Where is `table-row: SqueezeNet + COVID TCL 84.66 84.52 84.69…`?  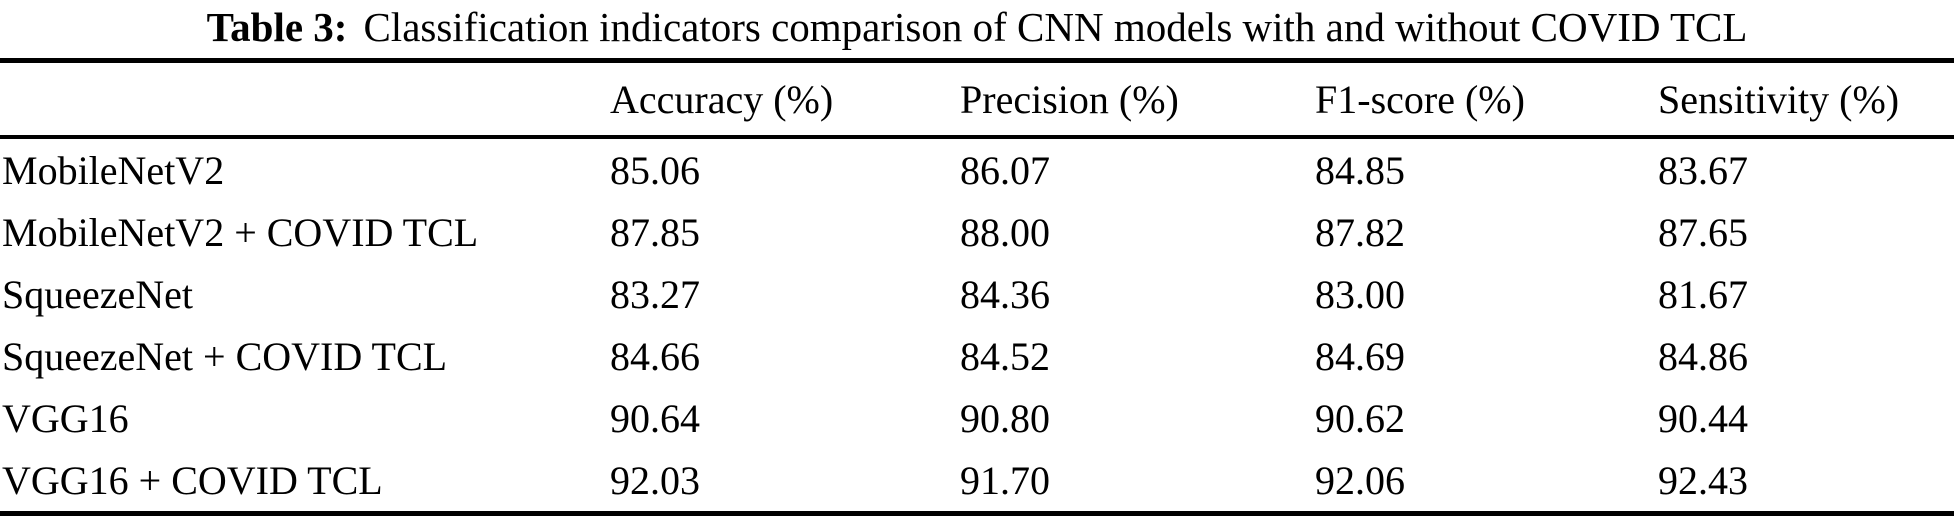
table-row: SqueezeNet + COVID TCL 84.66 84.52 84.69… is located at coordinates (977, 356).